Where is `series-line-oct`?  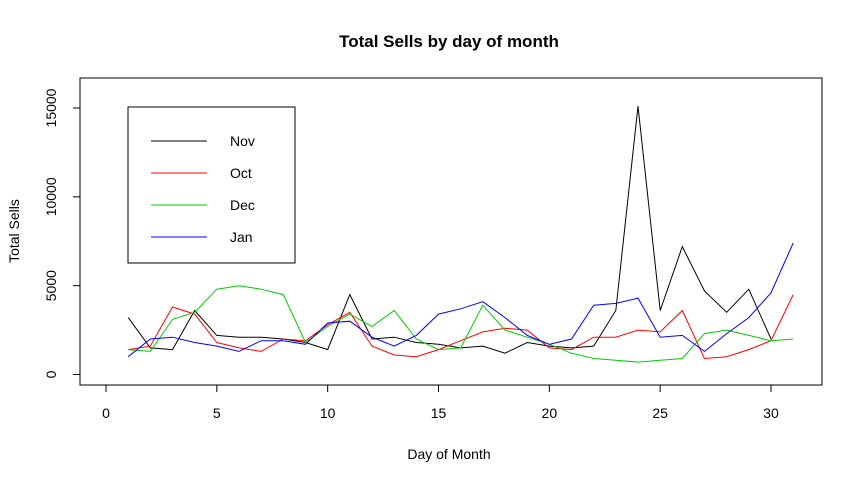 series-line-oct is located at coordinates (461, 327).